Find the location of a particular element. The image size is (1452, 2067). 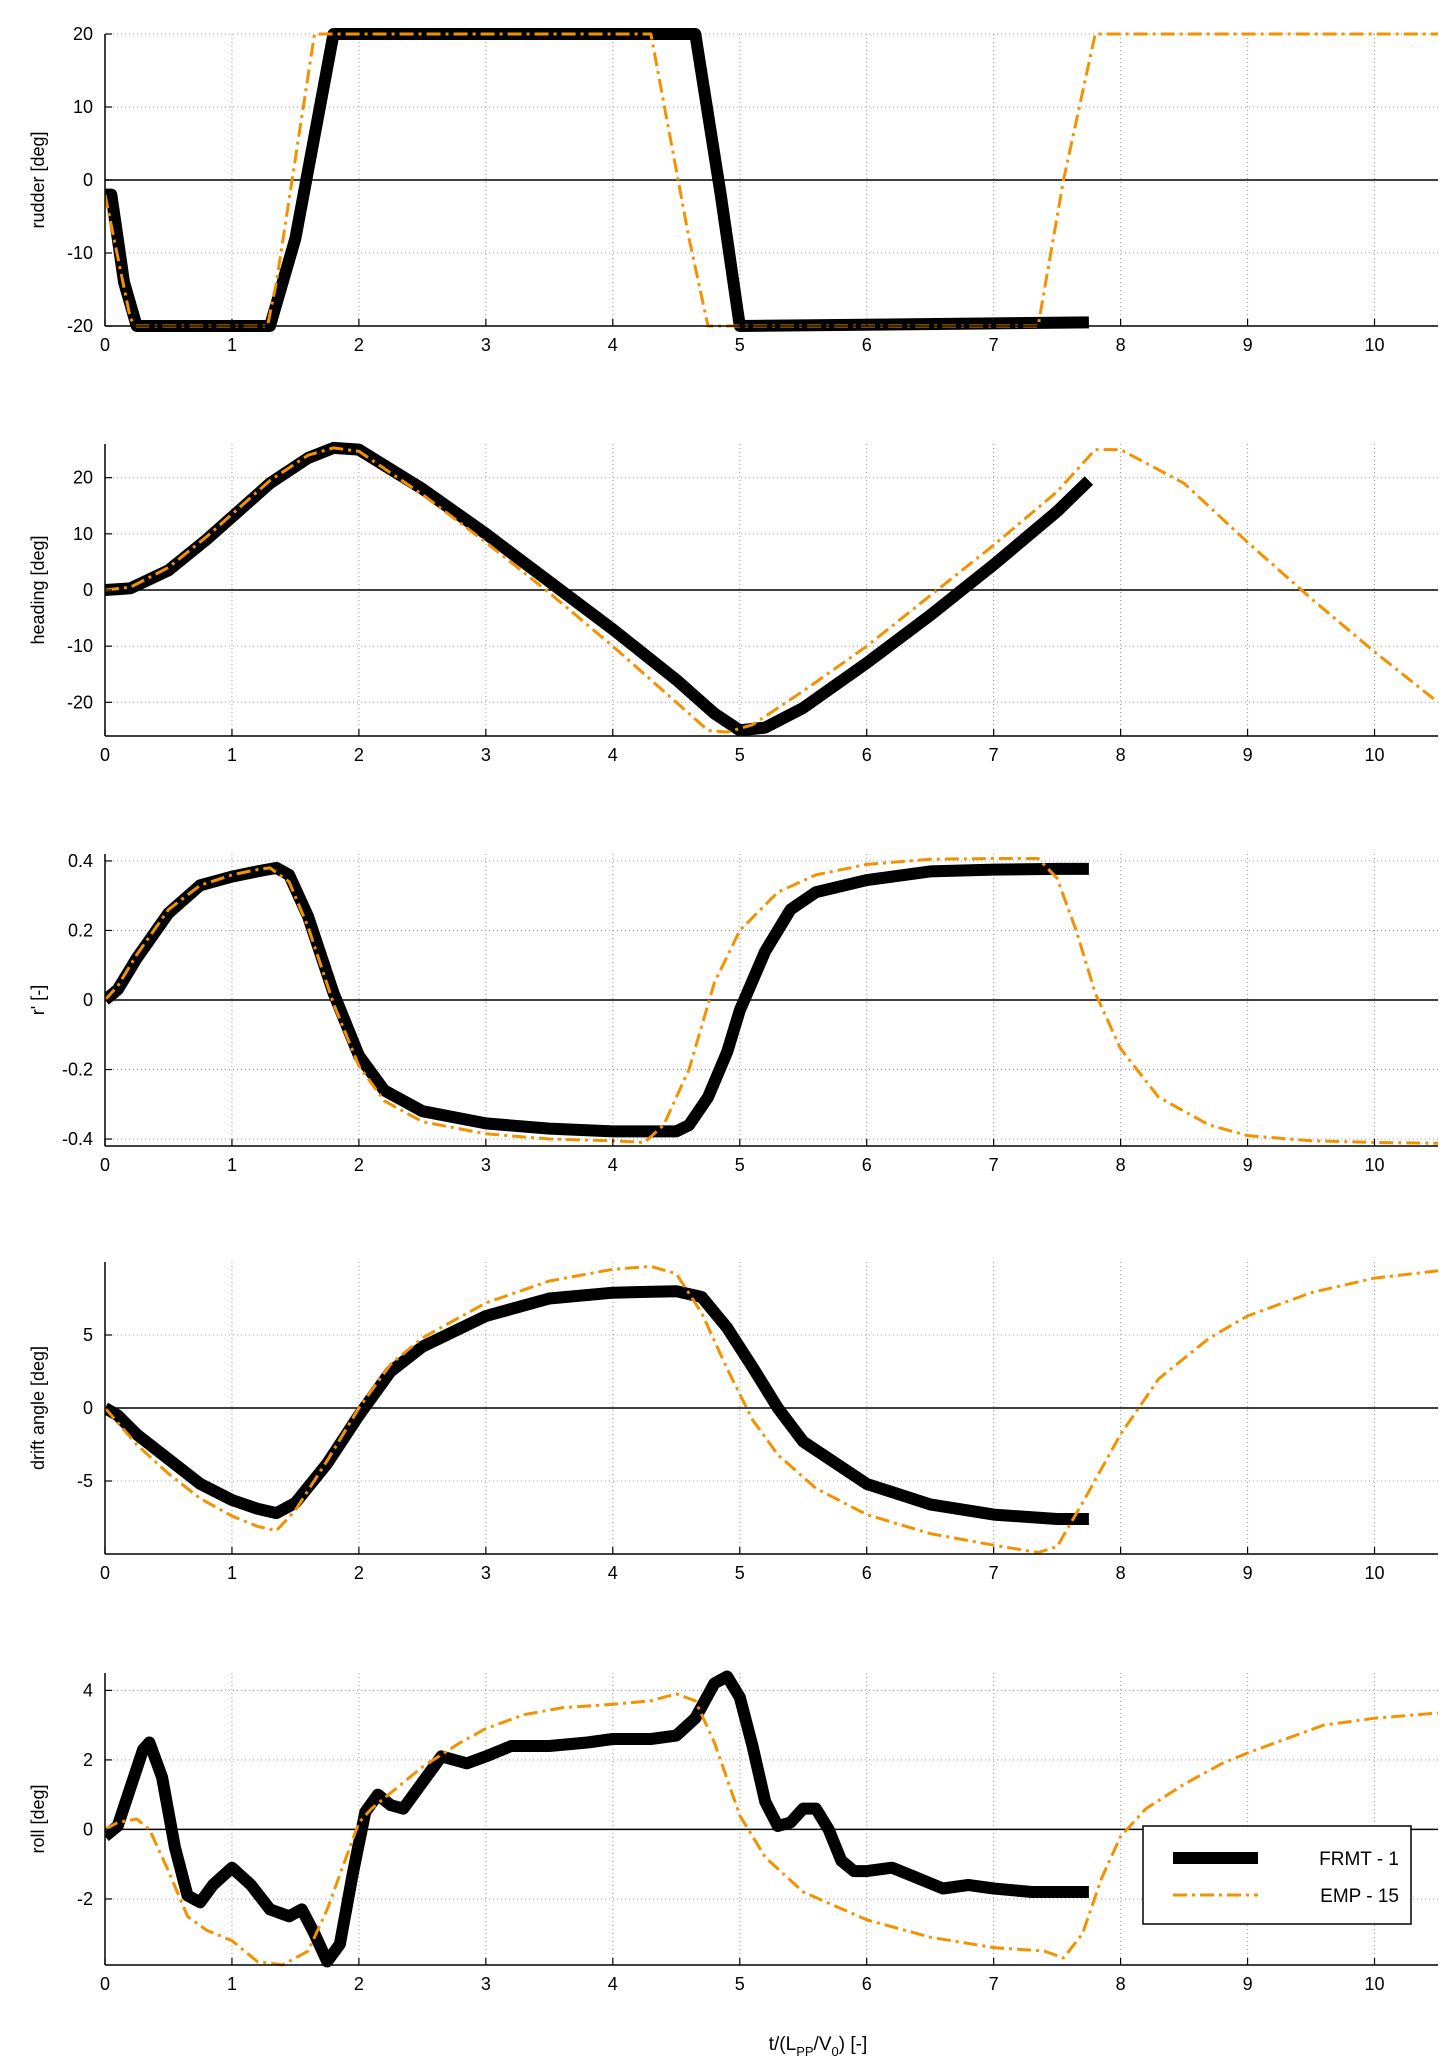

y-tick-label: -0.4 is located at coordinates (77, 1139).